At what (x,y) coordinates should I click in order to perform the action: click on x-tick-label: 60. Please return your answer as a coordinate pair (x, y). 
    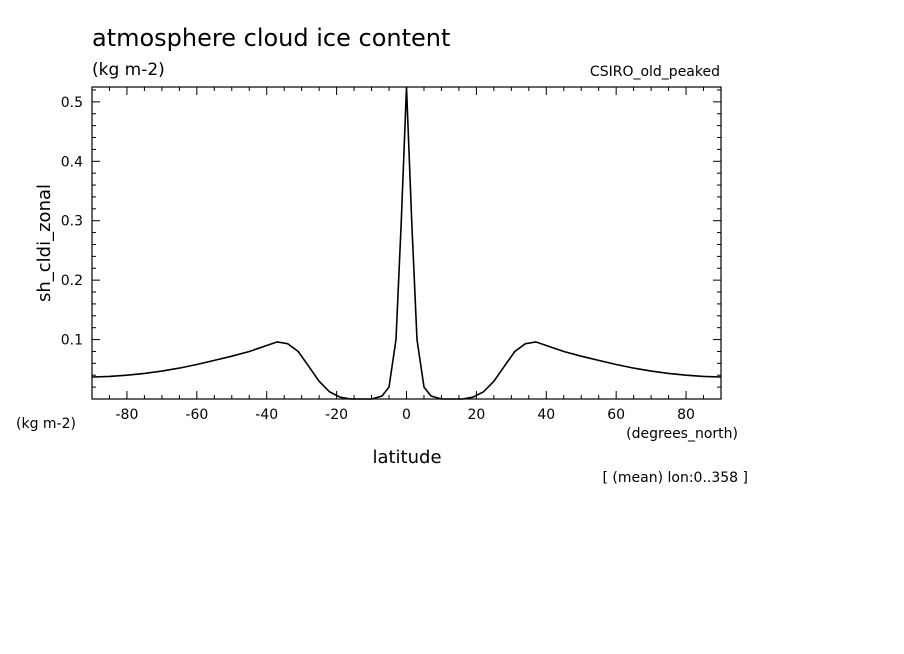
    Looking at the image, I should click on (616, 415).